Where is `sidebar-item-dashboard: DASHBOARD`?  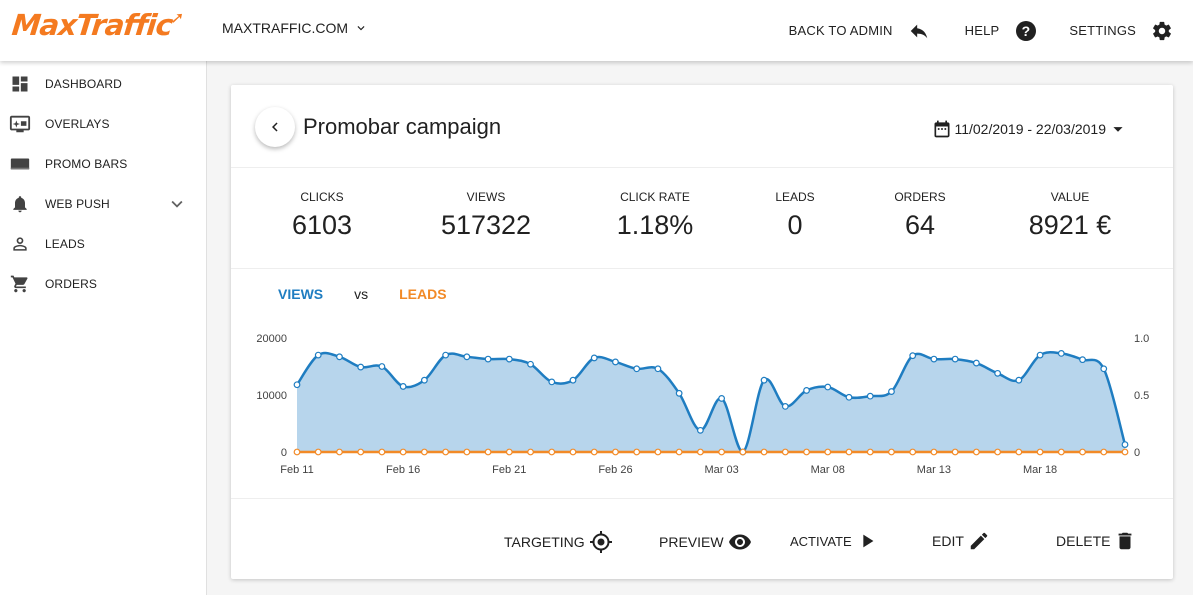 sidebar-item-dashboard: DASHBOARD is located at coordinates (103, 84).